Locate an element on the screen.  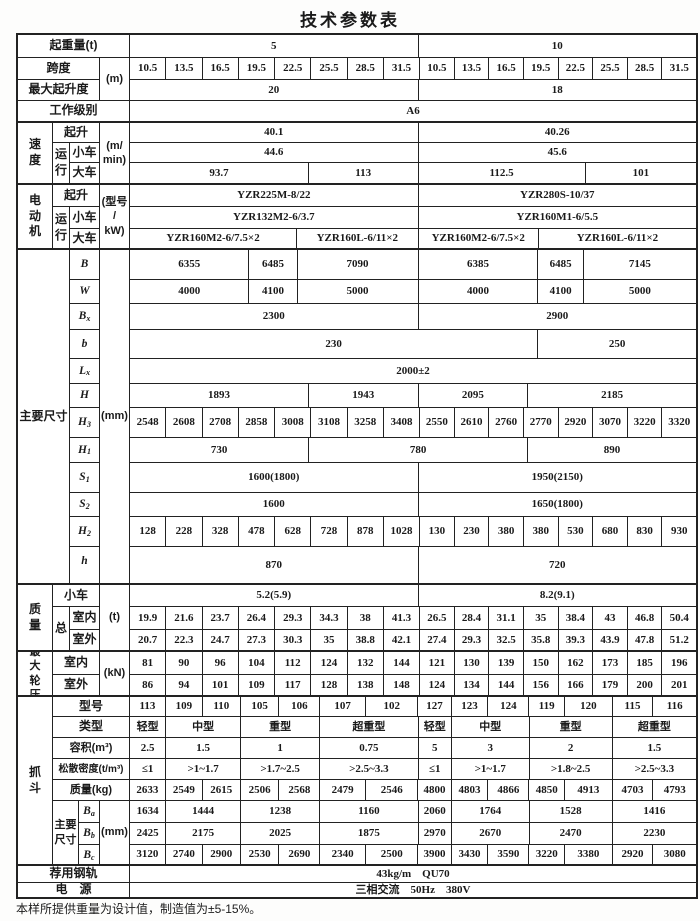
table-cell: 134 is located at coordinates (472, 685).